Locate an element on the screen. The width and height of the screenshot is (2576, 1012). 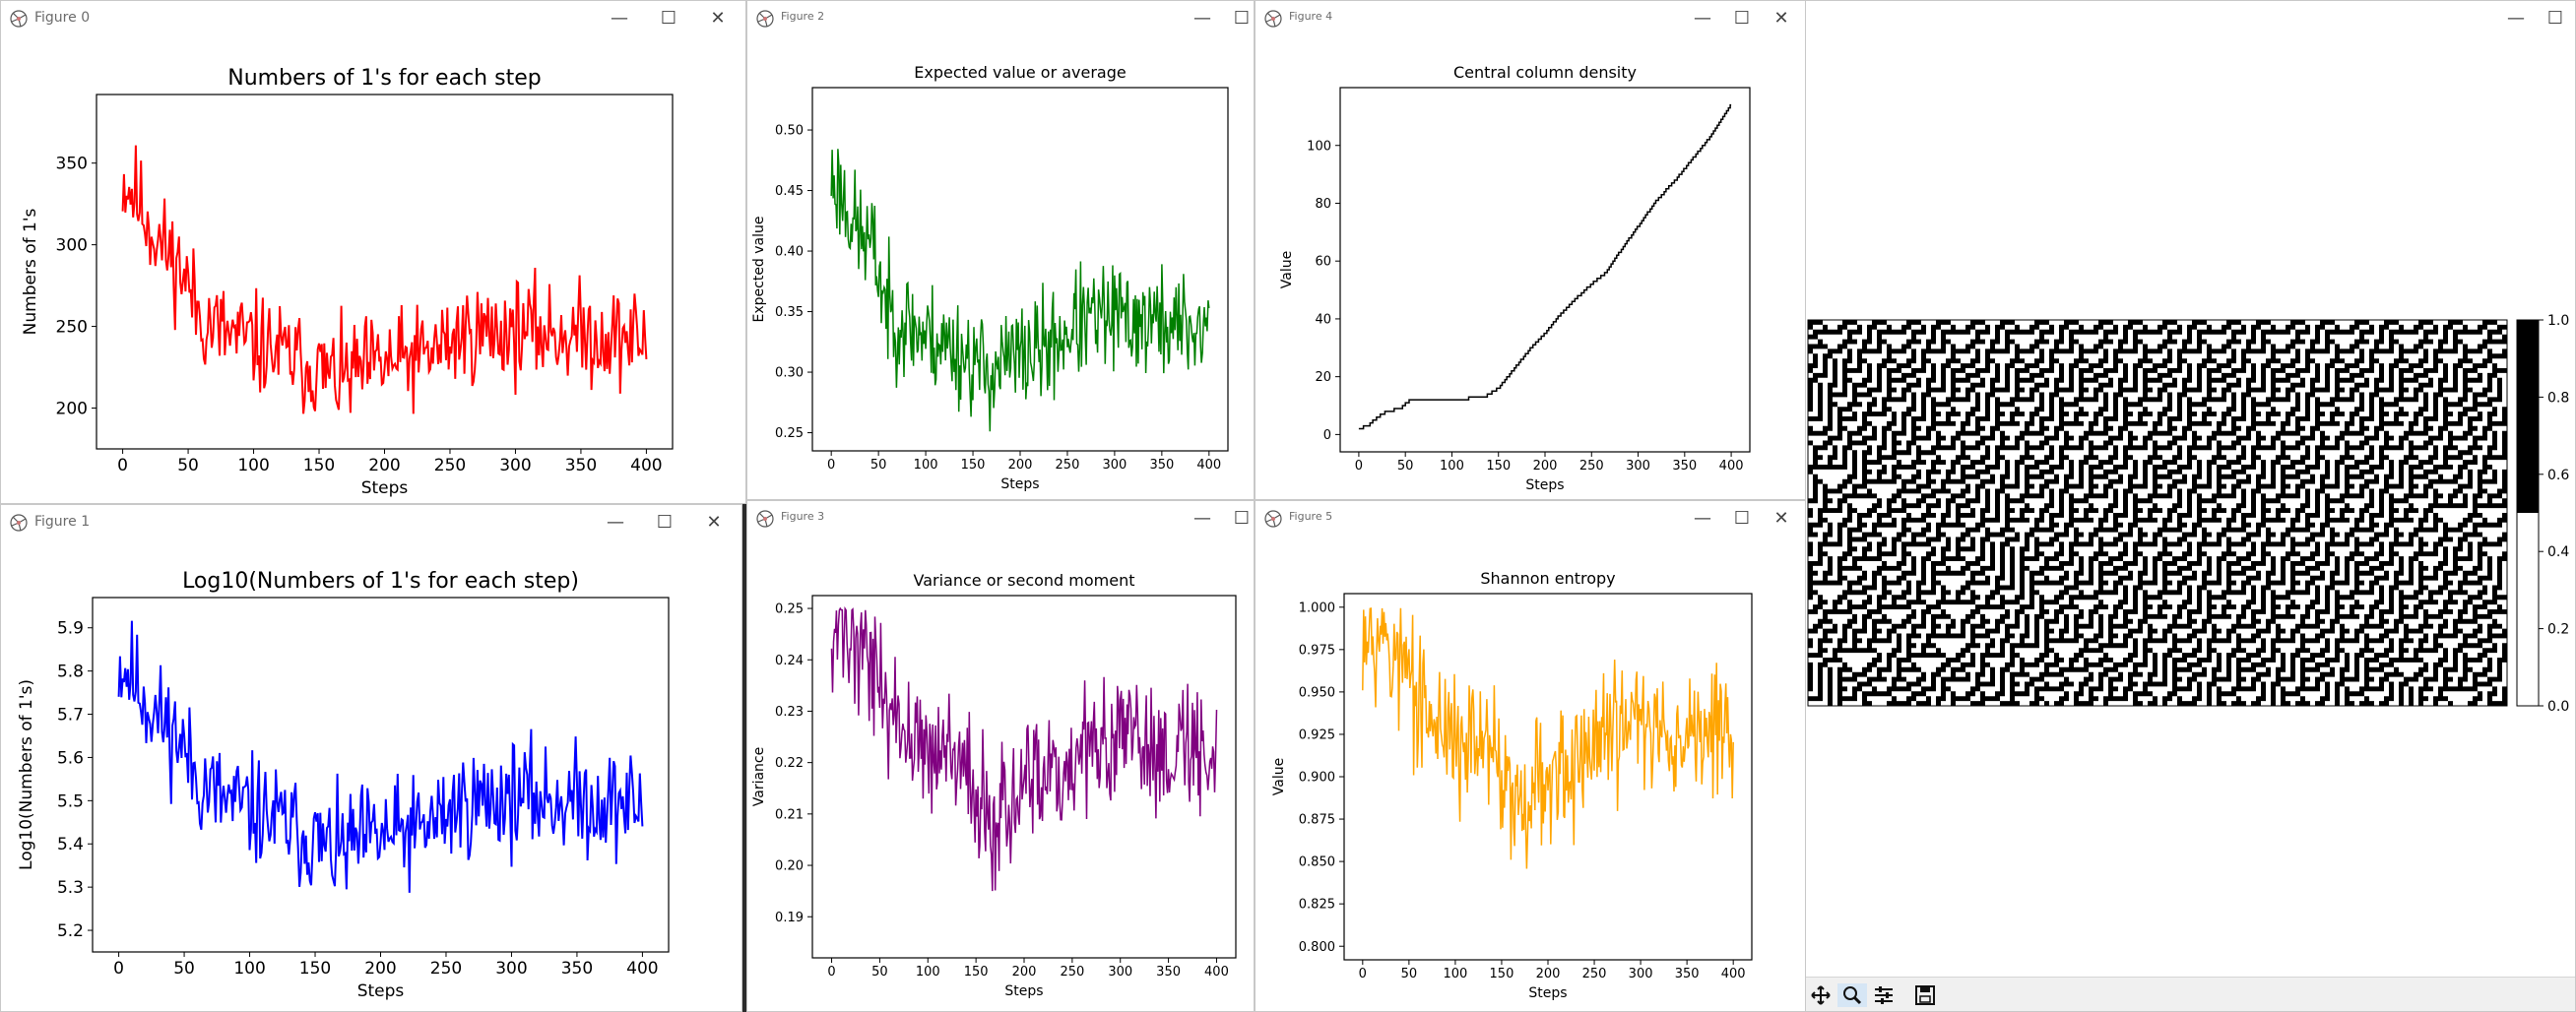
y-axis-label: Numbers of 1's is located at coordinates (30, 272).